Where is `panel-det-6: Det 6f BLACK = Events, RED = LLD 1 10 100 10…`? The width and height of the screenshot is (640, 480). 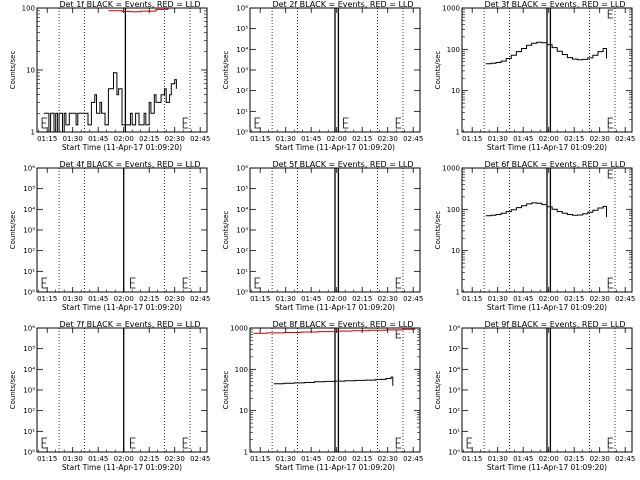 panel-det-6: Det 6f BLACK = Events, RED = LLD 1 10 100 10… is located at coordinates (534, 236).